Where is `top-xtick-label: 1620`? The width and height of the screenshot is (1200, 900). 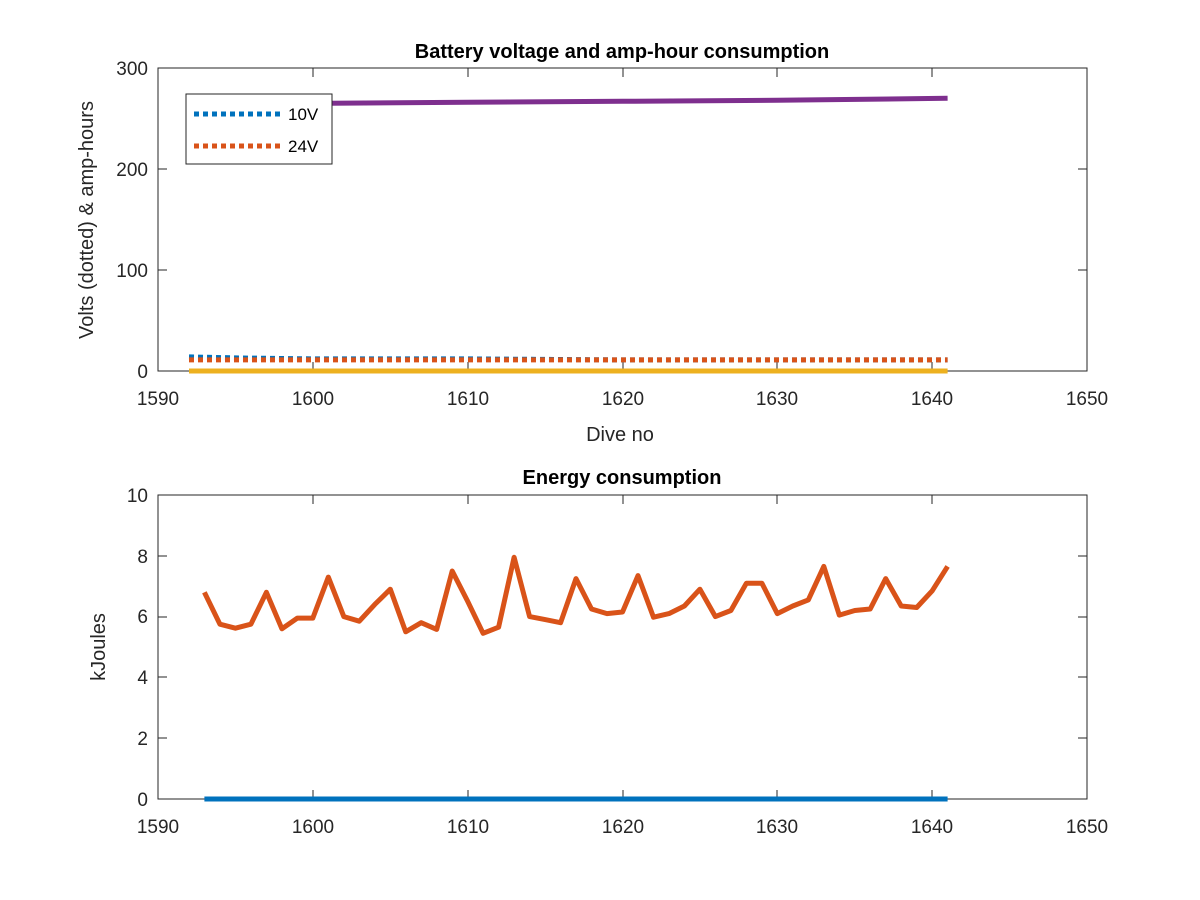 top-xtick-label: 1620 is located at coordinates (623, 399).